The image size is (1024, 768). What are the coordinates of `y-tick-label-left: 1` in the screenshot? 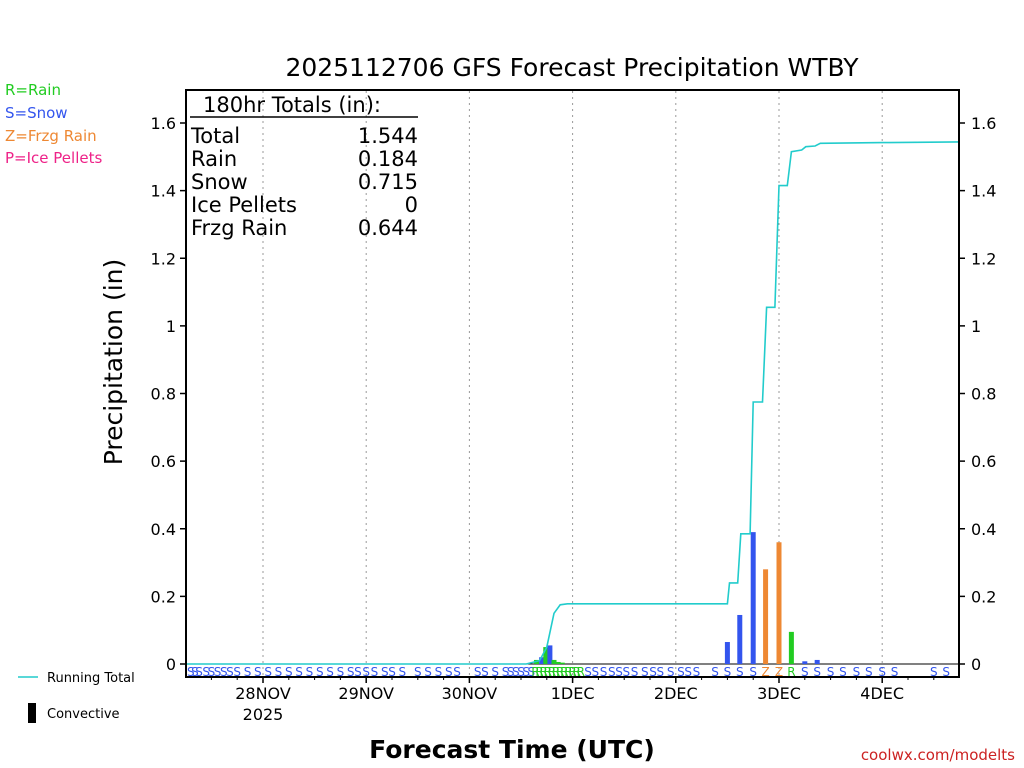 It's located at (171, 326).